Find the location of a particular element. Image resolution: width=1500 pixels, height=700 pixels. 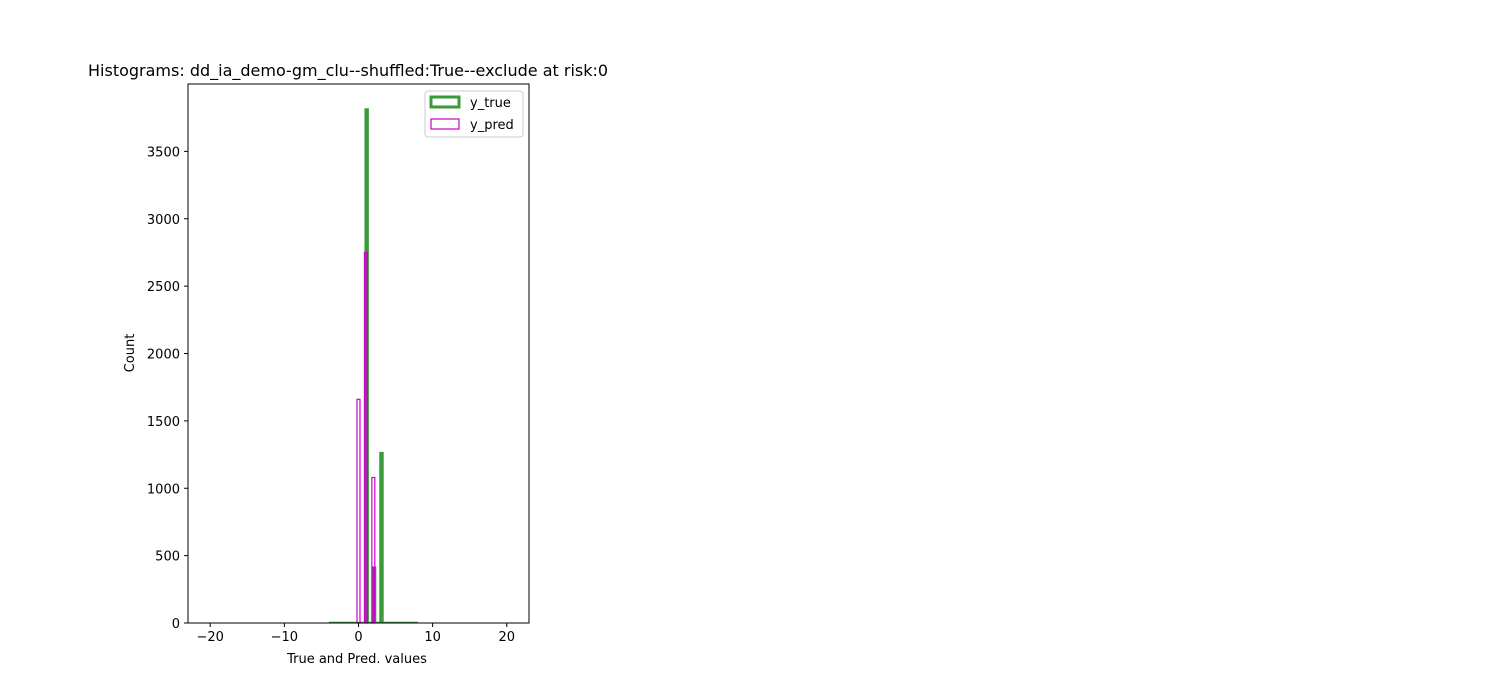

y-tick-label-4: 2000 is located at coordinates (163, 355).